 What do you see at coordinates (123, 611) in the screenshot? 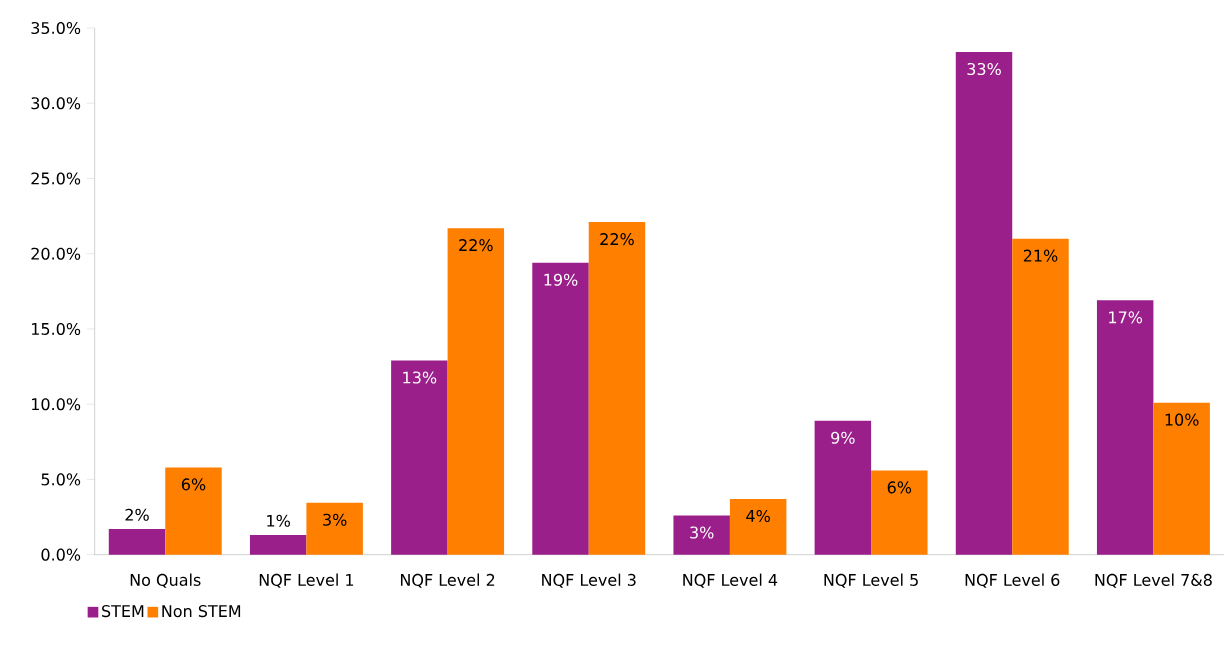
I see `legend-label: STEM` at bounding box center [123, 611].